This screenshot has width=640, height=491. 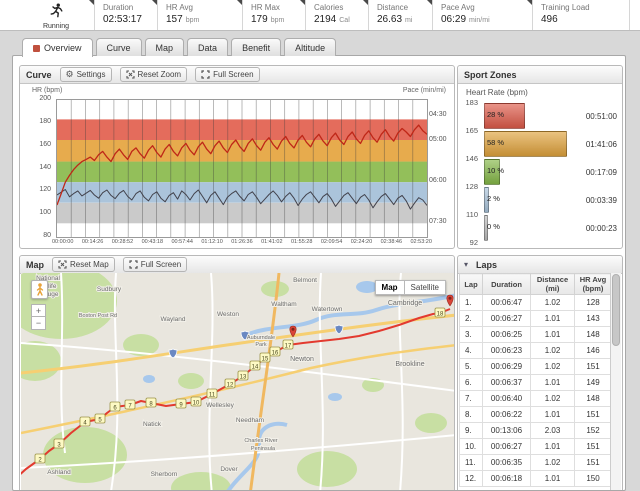 What do you see at coordinates (440, 312) in the screenshot?
I see `mile-marker: 18` at bounding box center [440, 312].